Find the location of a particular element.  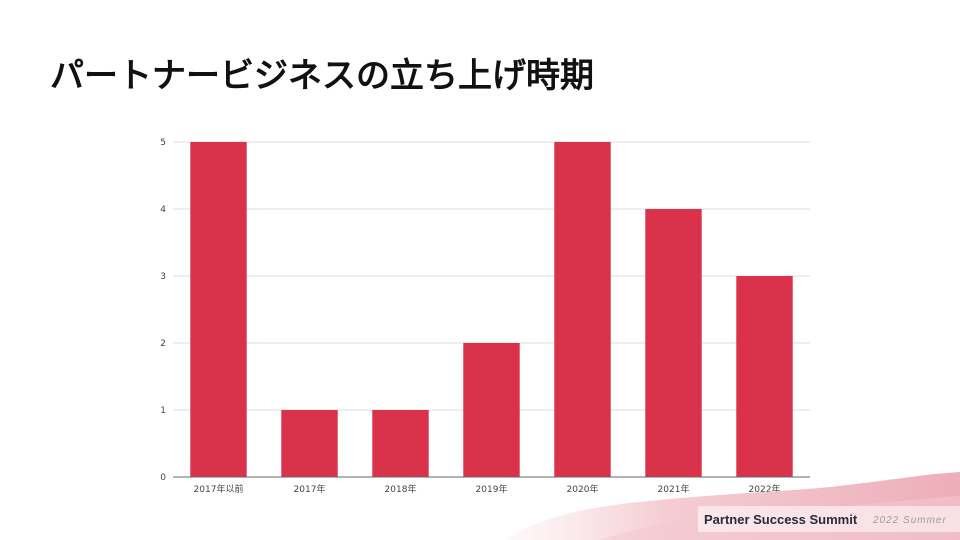

y-tick-label: 2 is located at coordinates (163, 344).